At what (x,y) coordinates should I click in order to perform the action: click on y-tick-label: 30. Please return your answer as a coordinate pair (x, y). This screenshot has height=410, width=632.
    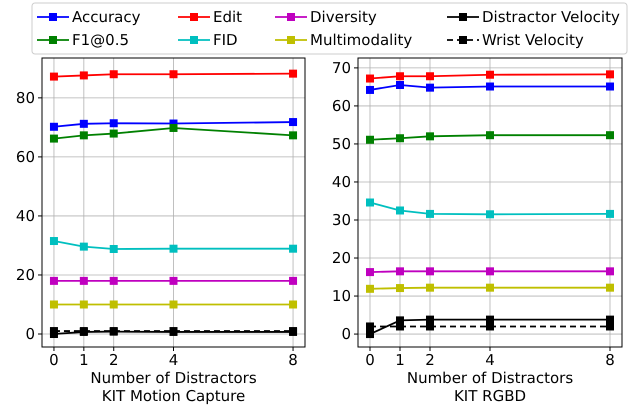
    Looking at the image, I should click on (341, 219).